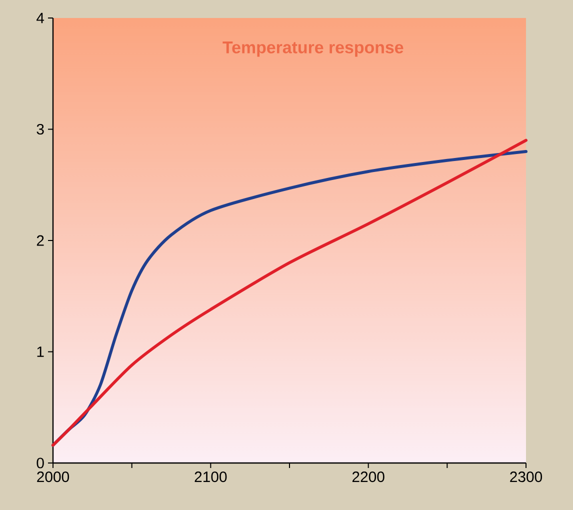 The width and height of the screenshot is (573, 510). What do you see at coordinates (40, 463) in the screenshot?
I see `y-tick-label: 0` at bounding box center [40, 463].